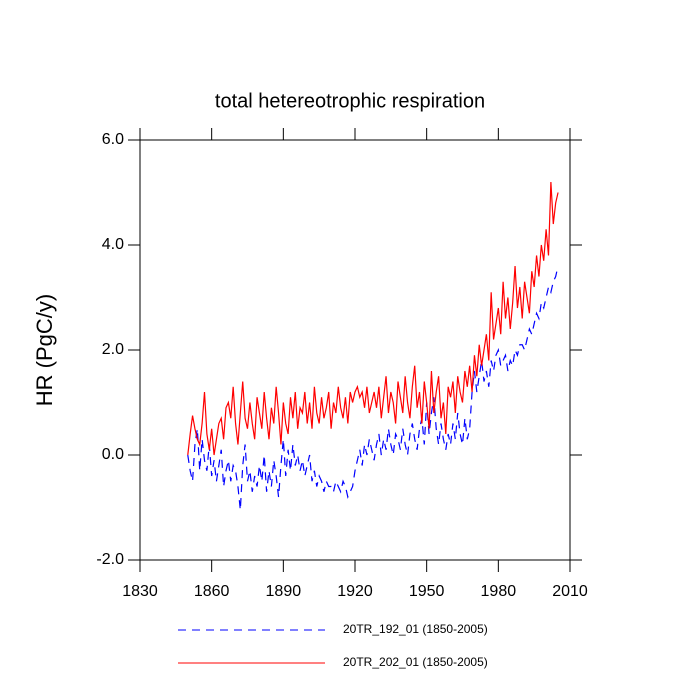 The image size is (700, 700). Describe the element at coordinates (113, 139) in the screenshot. I see `y-tick-label: 6.0` at that location.